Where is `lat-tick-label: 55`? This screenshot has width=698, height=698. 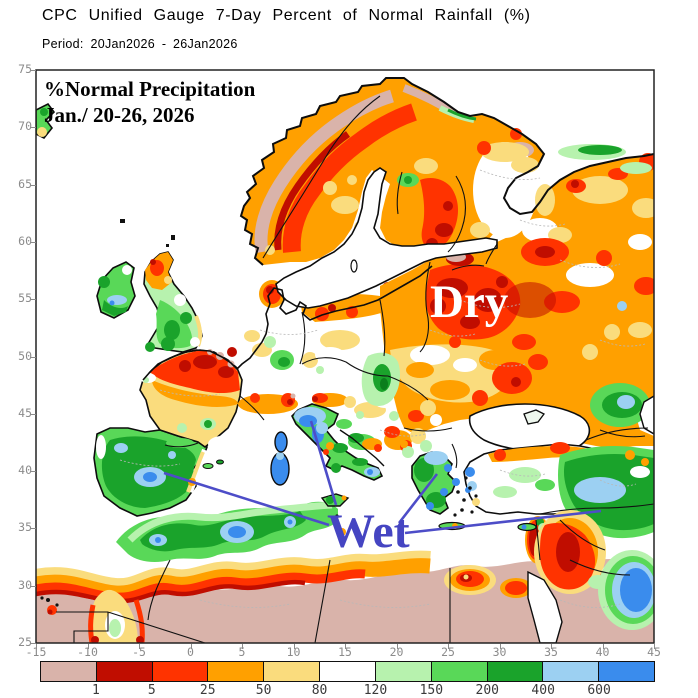
lat-tick-label: 55 is located at coordinates (25, 298).